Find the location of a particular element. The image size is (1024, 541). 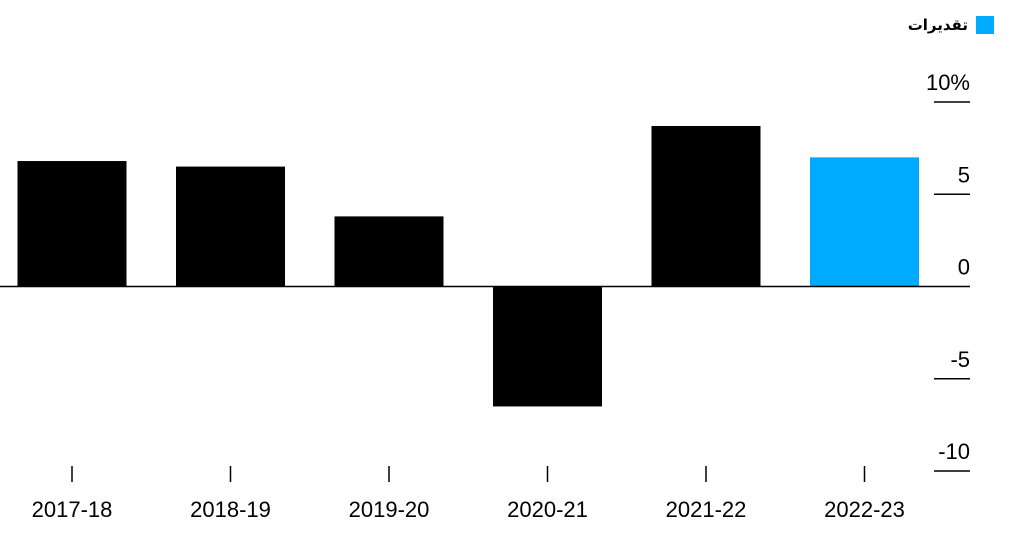

legend: تقديرات is located at coordinates (951, 25).